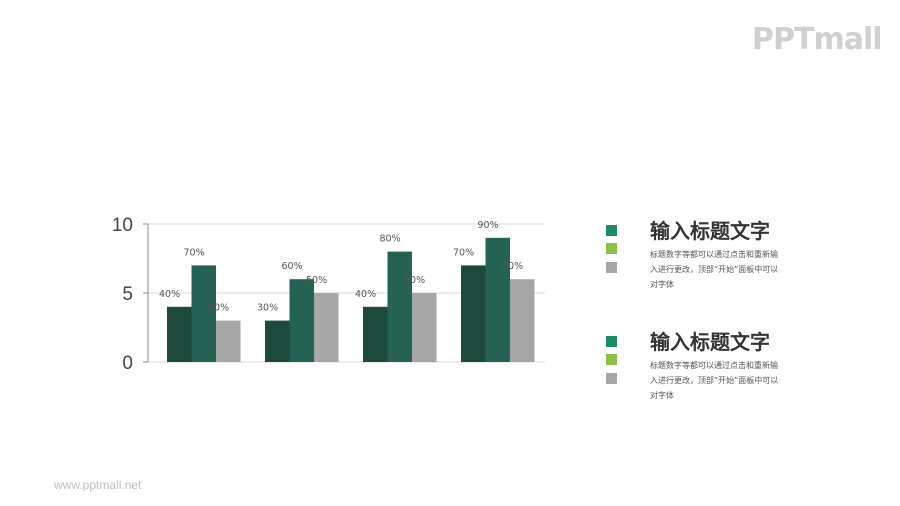 Image resolution: width=900 pixels, height=506 pixels. What do you see at coordinates (390, 239) in the screenshot?
I see `data-label: 80%` at bounding box center [390, 239].